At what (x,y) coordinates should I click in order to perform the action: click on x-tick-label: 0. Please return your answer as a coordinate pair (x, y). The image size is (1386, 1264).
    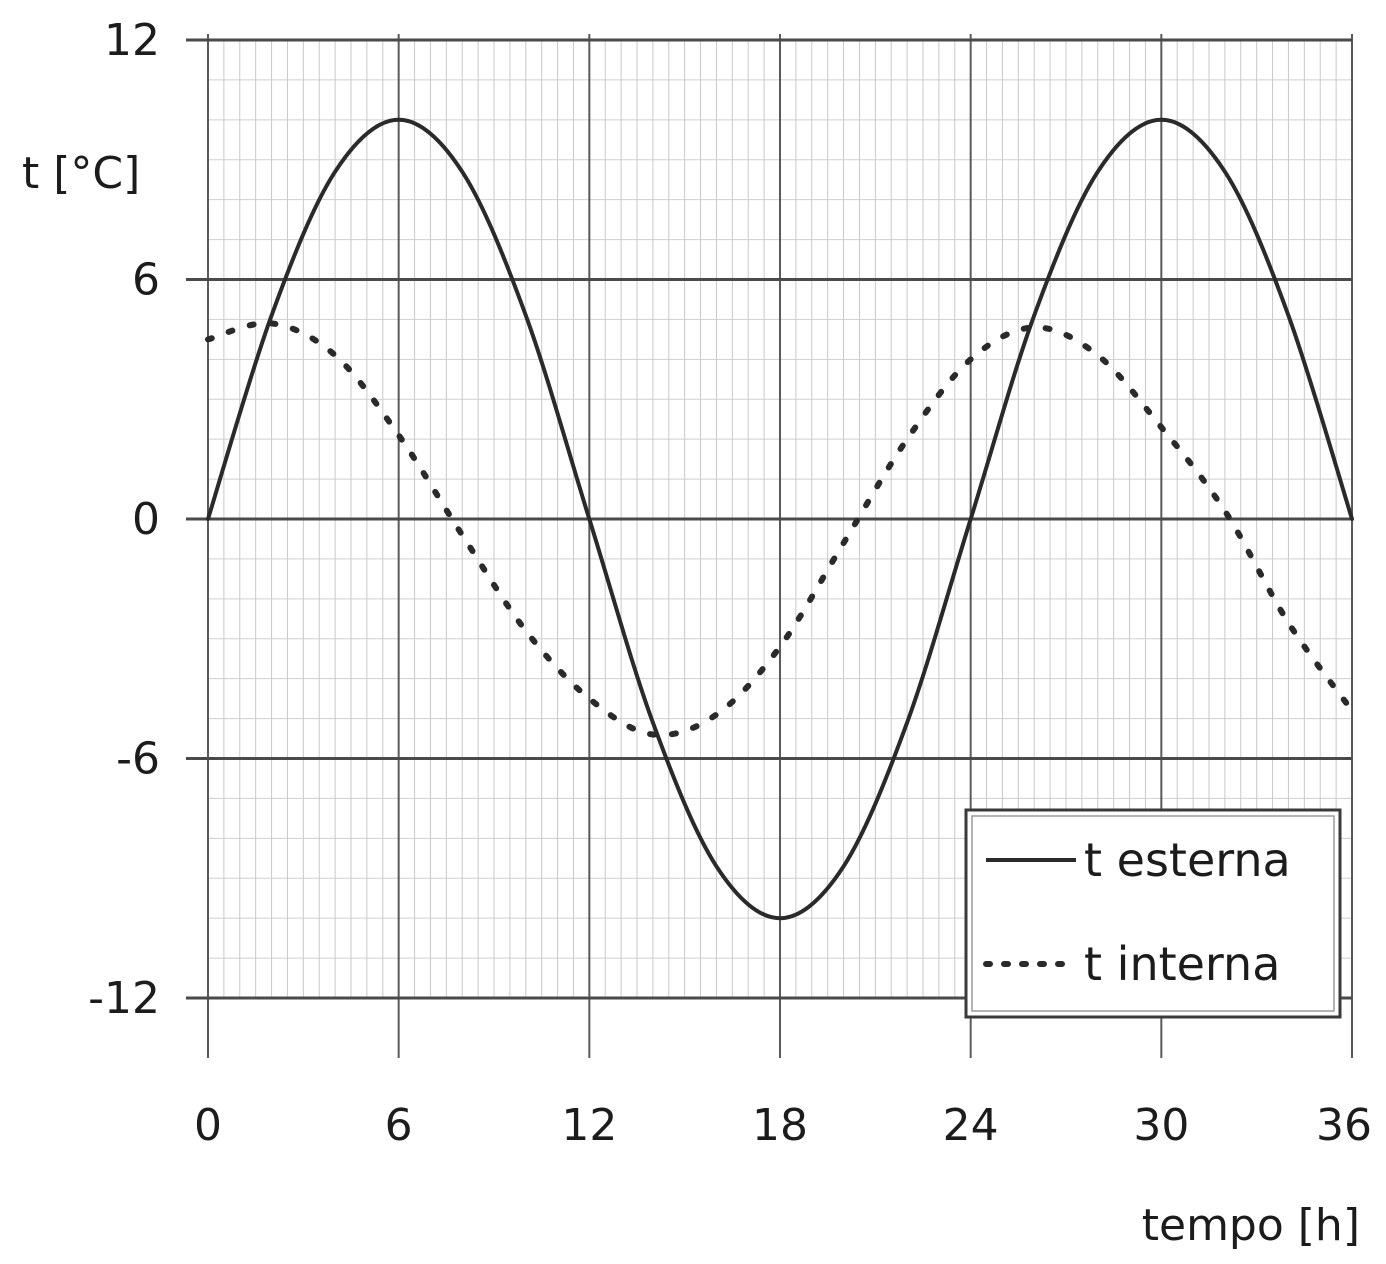
    Looking at the image, I should click on (208, 1125).